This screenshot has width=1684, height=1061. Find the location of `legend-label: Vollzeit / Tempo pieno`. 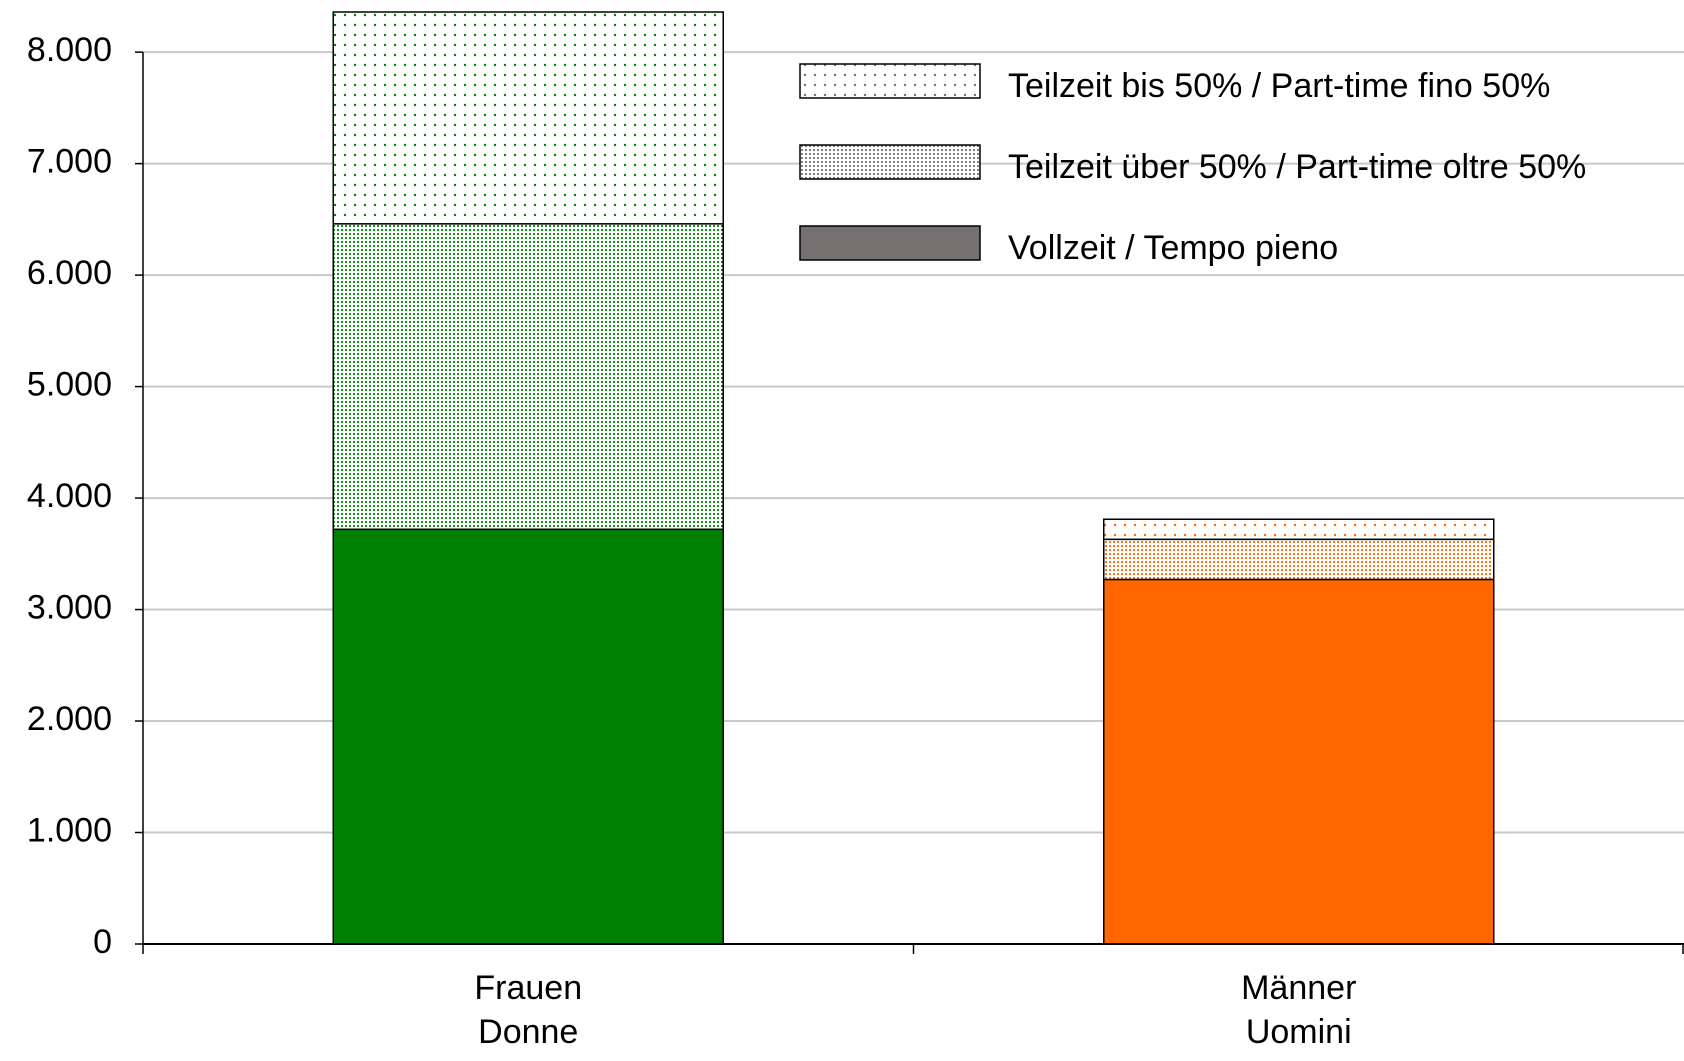

legend-label: Vollzeit / Tempo pieno is located at coordinates (1173, 248).